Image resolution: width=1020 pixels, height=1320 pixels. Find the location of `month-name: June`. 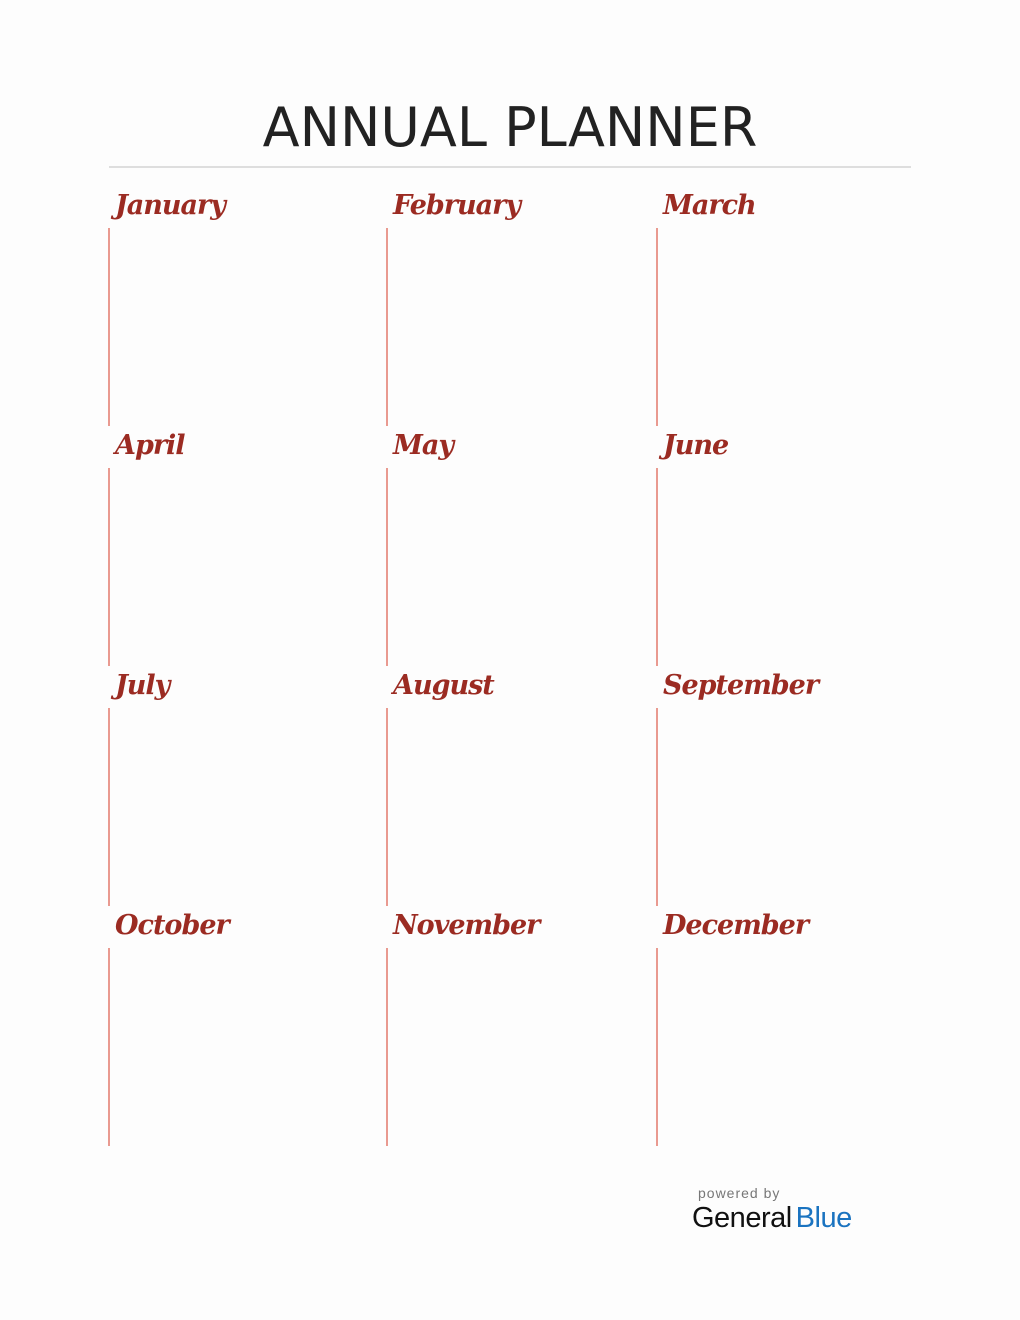

month-name: June is located at coordinates (696, 445).